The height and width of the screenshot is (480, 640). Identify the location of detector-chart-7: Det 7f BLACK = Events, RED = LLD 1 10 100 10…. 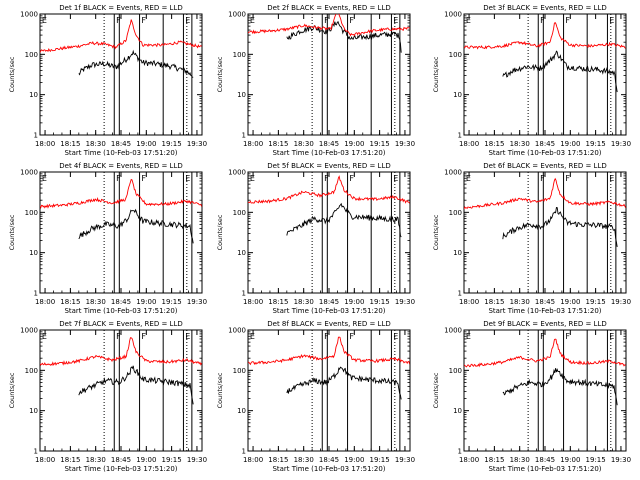
(107, 396).